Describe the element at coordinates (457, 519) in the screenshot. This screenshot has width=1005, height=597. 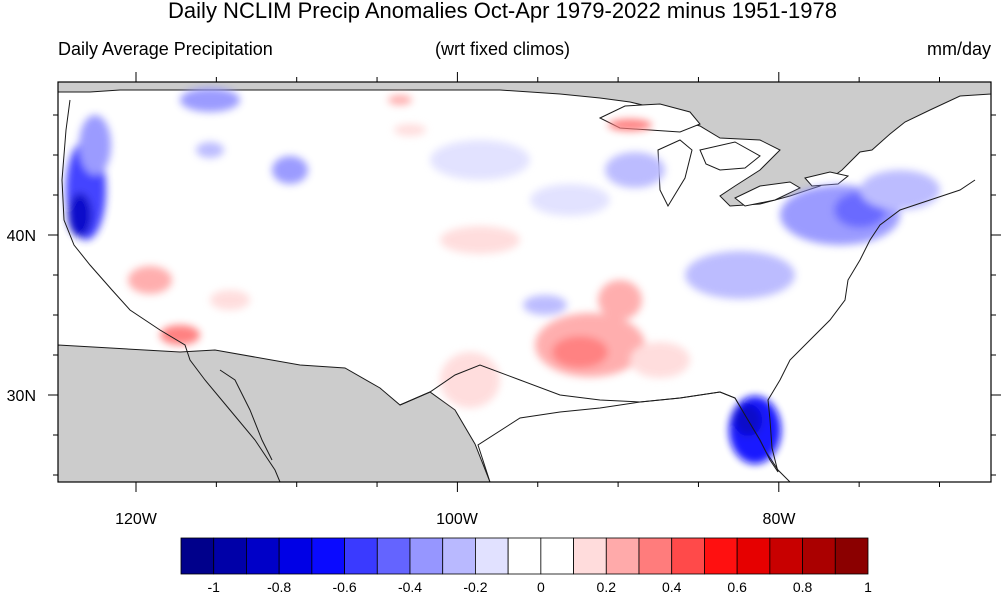
I see `lon-label-100w: 100W` at that location.